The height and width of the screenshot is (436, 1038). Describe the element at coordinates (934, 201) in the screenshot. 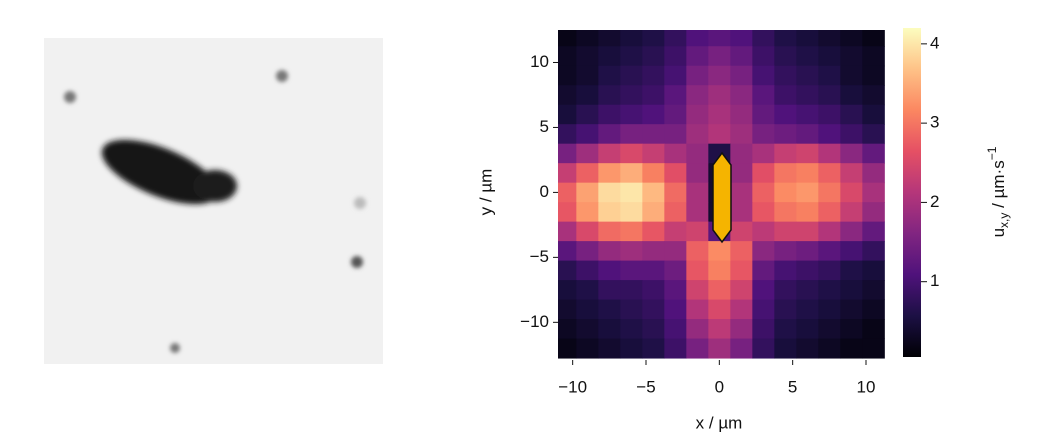

I see `colorbar-tick-label: 2` at that location.